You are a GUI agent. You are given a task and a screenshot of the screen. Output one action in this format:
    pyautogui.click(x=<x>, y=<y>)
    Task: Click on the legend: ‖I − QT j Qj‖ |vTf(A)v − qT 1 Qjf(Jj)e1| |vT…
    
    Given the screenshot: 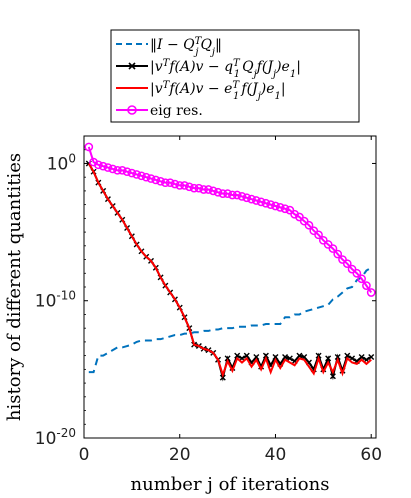 What is the action you would take?
    pyautogui.click(x=235, y=76)
    